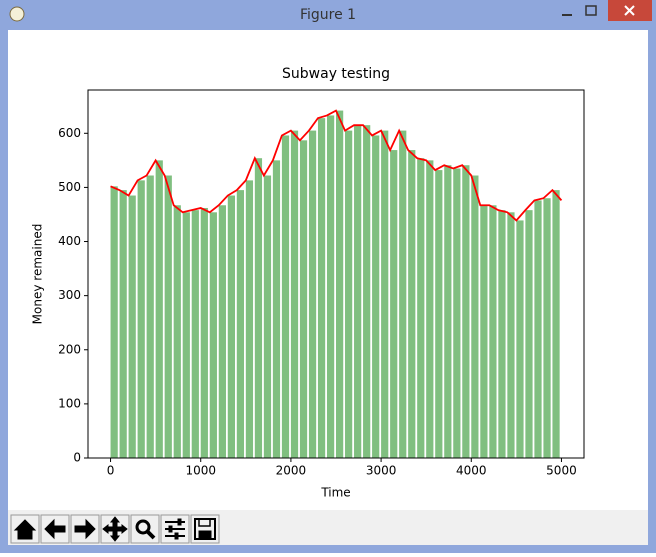 The height and width of the screenshot is (557, 656). I want to click on maximize-button, so click(591, 10).